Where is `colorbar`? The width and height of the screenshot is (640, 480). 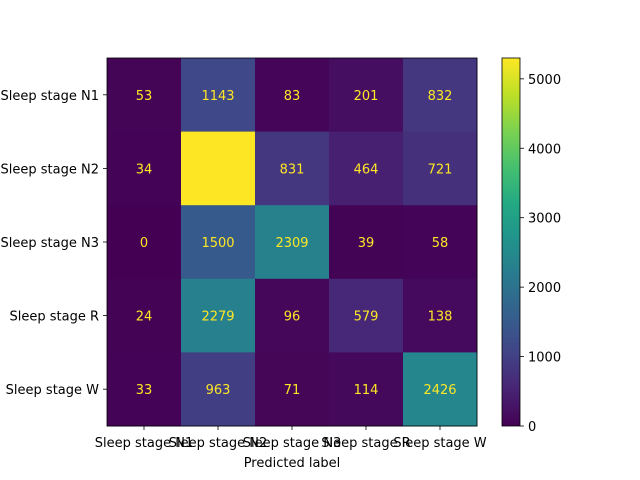
colorbar is located at coordinates (511, 242).